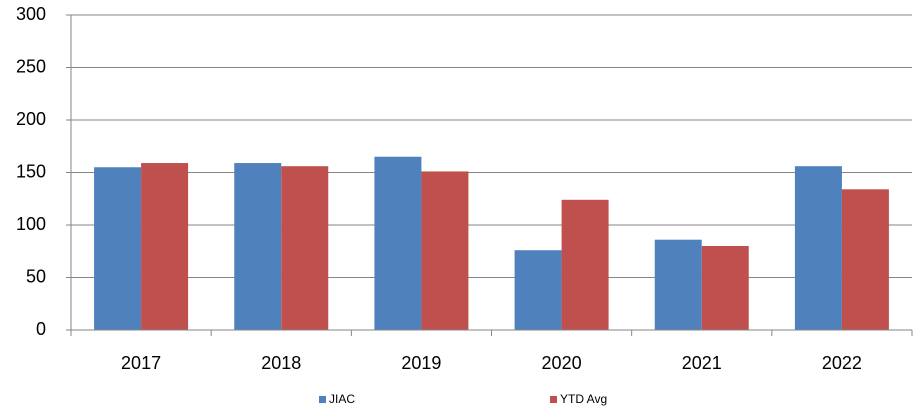  I want to click on y-tick-label: 100, so click(31, 224).